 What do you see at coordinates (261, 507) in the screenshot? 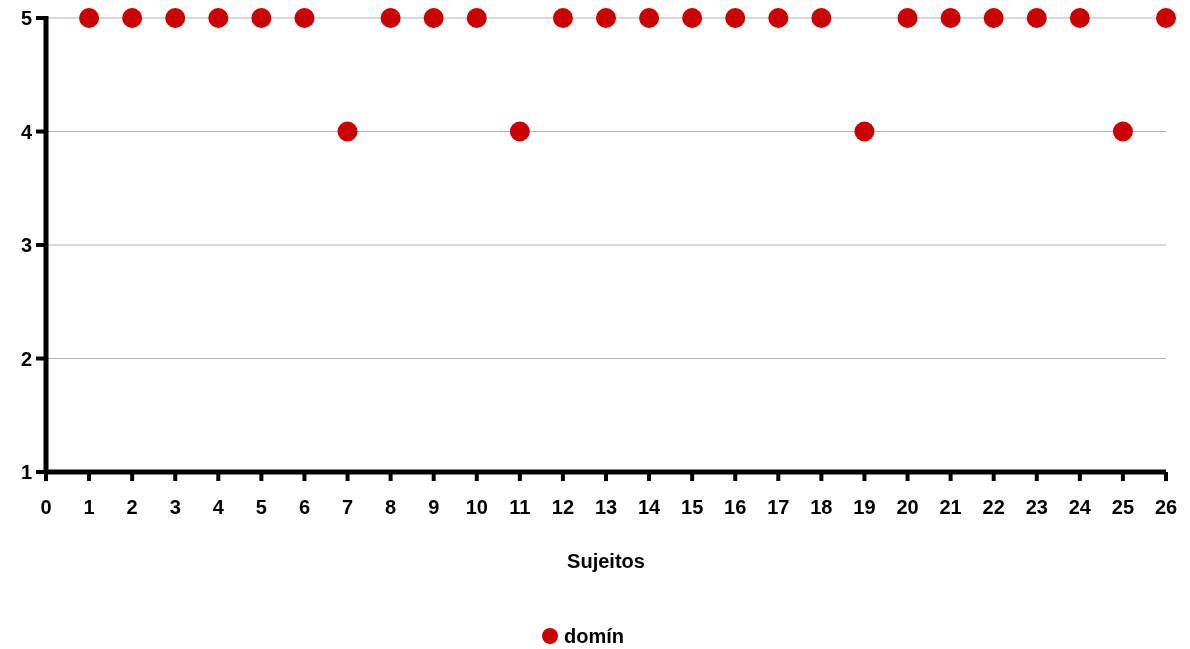
I see `x-tick-label: 5` at bounding box center [261, 507].